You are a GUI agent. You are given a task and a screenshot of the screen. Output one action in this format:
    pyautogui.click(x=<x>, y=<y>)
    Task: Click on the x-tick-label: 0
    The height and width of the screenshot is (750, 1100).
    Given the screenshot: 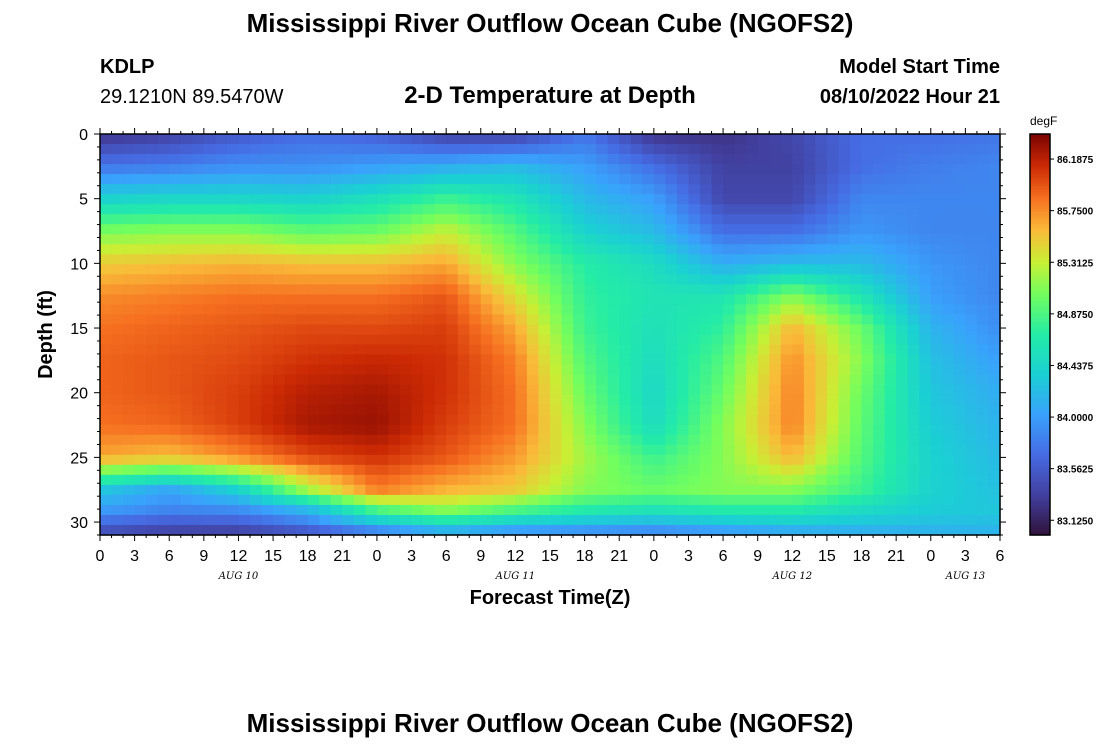 What is the action you would take?
    pyautogui.click(x=100, y=556)
    